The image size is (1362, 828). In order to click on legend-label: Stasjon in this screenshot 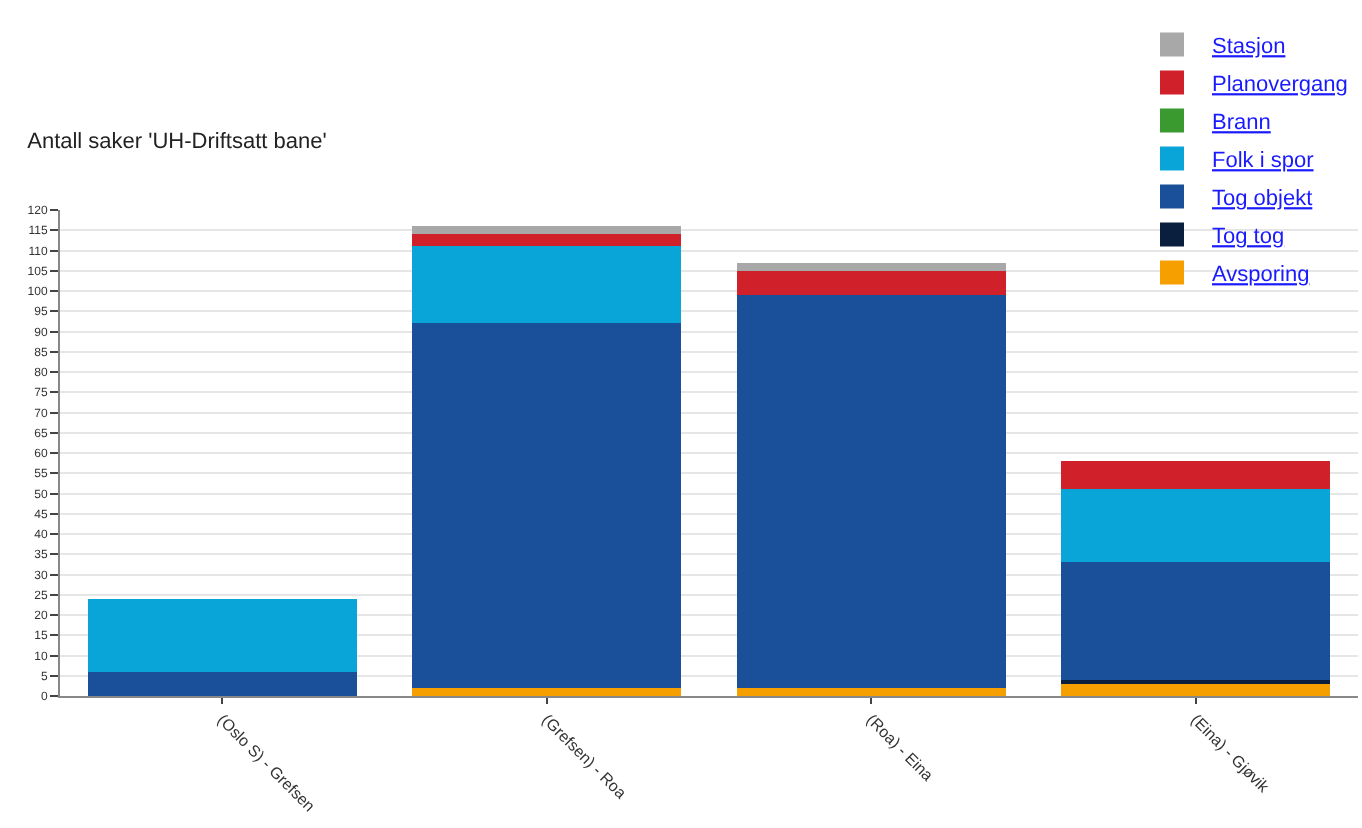, I will do `click(1249, 47)`.